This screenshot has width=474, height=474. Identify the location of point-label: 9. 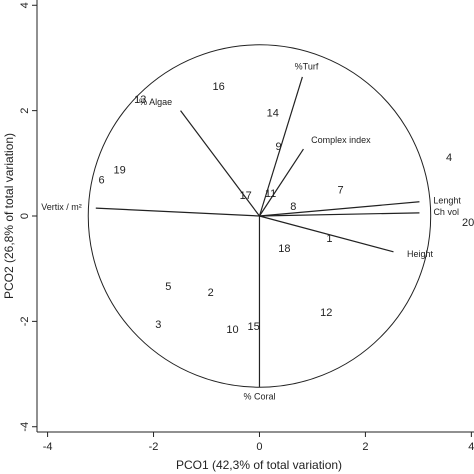
(278, 147).